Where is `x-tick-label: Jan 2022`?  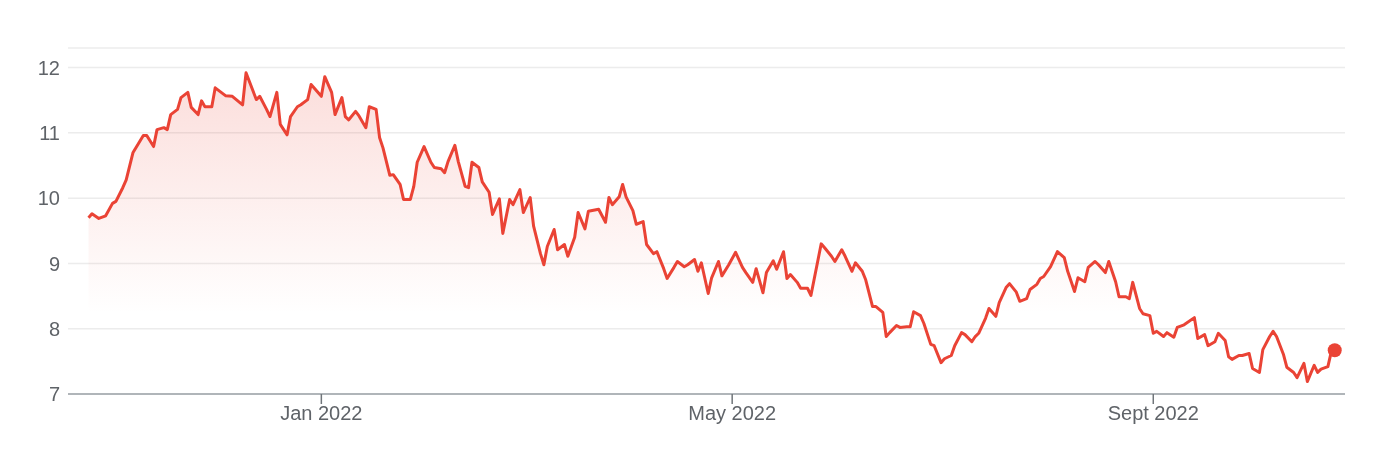 x-tick-label: Jan 2022 is located at coordinates (321, 413).